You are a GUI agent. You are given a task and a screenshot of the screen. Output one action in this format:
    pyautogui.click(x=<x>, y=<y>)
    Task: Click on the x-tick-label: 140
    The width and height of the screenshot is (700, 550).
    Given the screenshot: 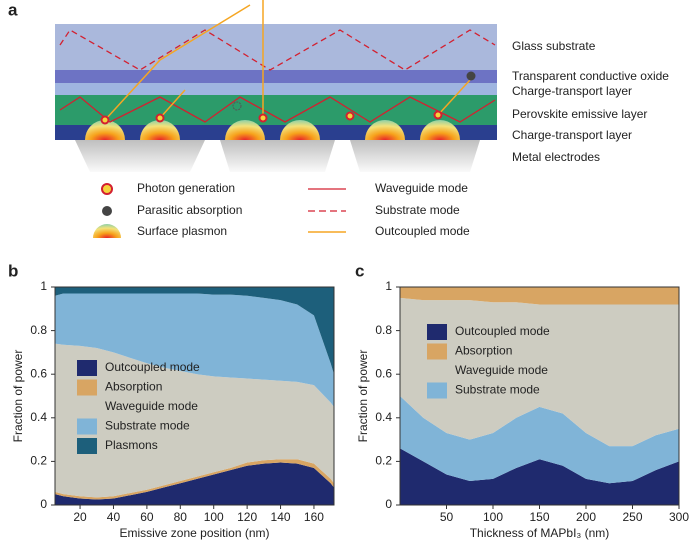 What is the action you would take?
    pyautogui.click(x=281, y=517)
    